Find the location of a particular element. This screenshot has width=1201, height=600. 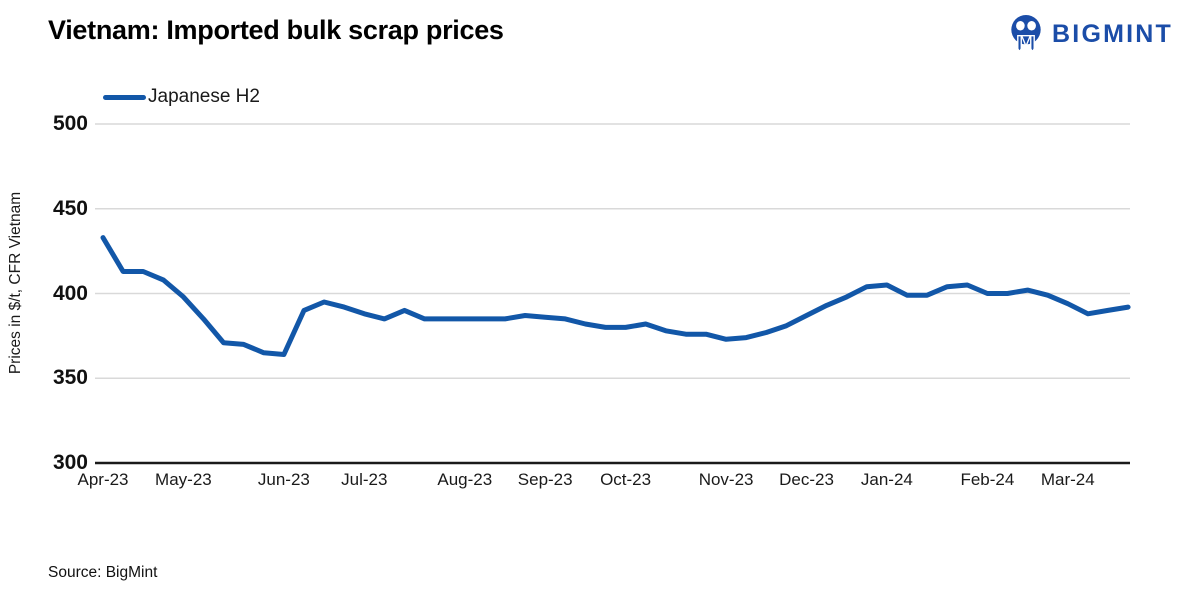

source-note: Source: BigMint is located at coordinates (103, 572).